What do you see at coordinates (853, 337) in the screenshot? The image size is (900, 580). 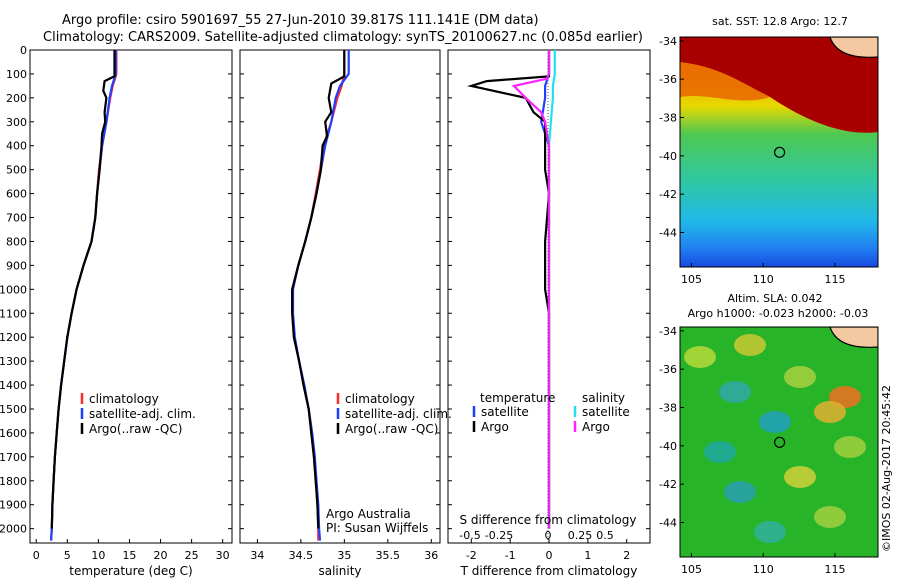 I see `sla_map-land` at bounding box center [853, 337].